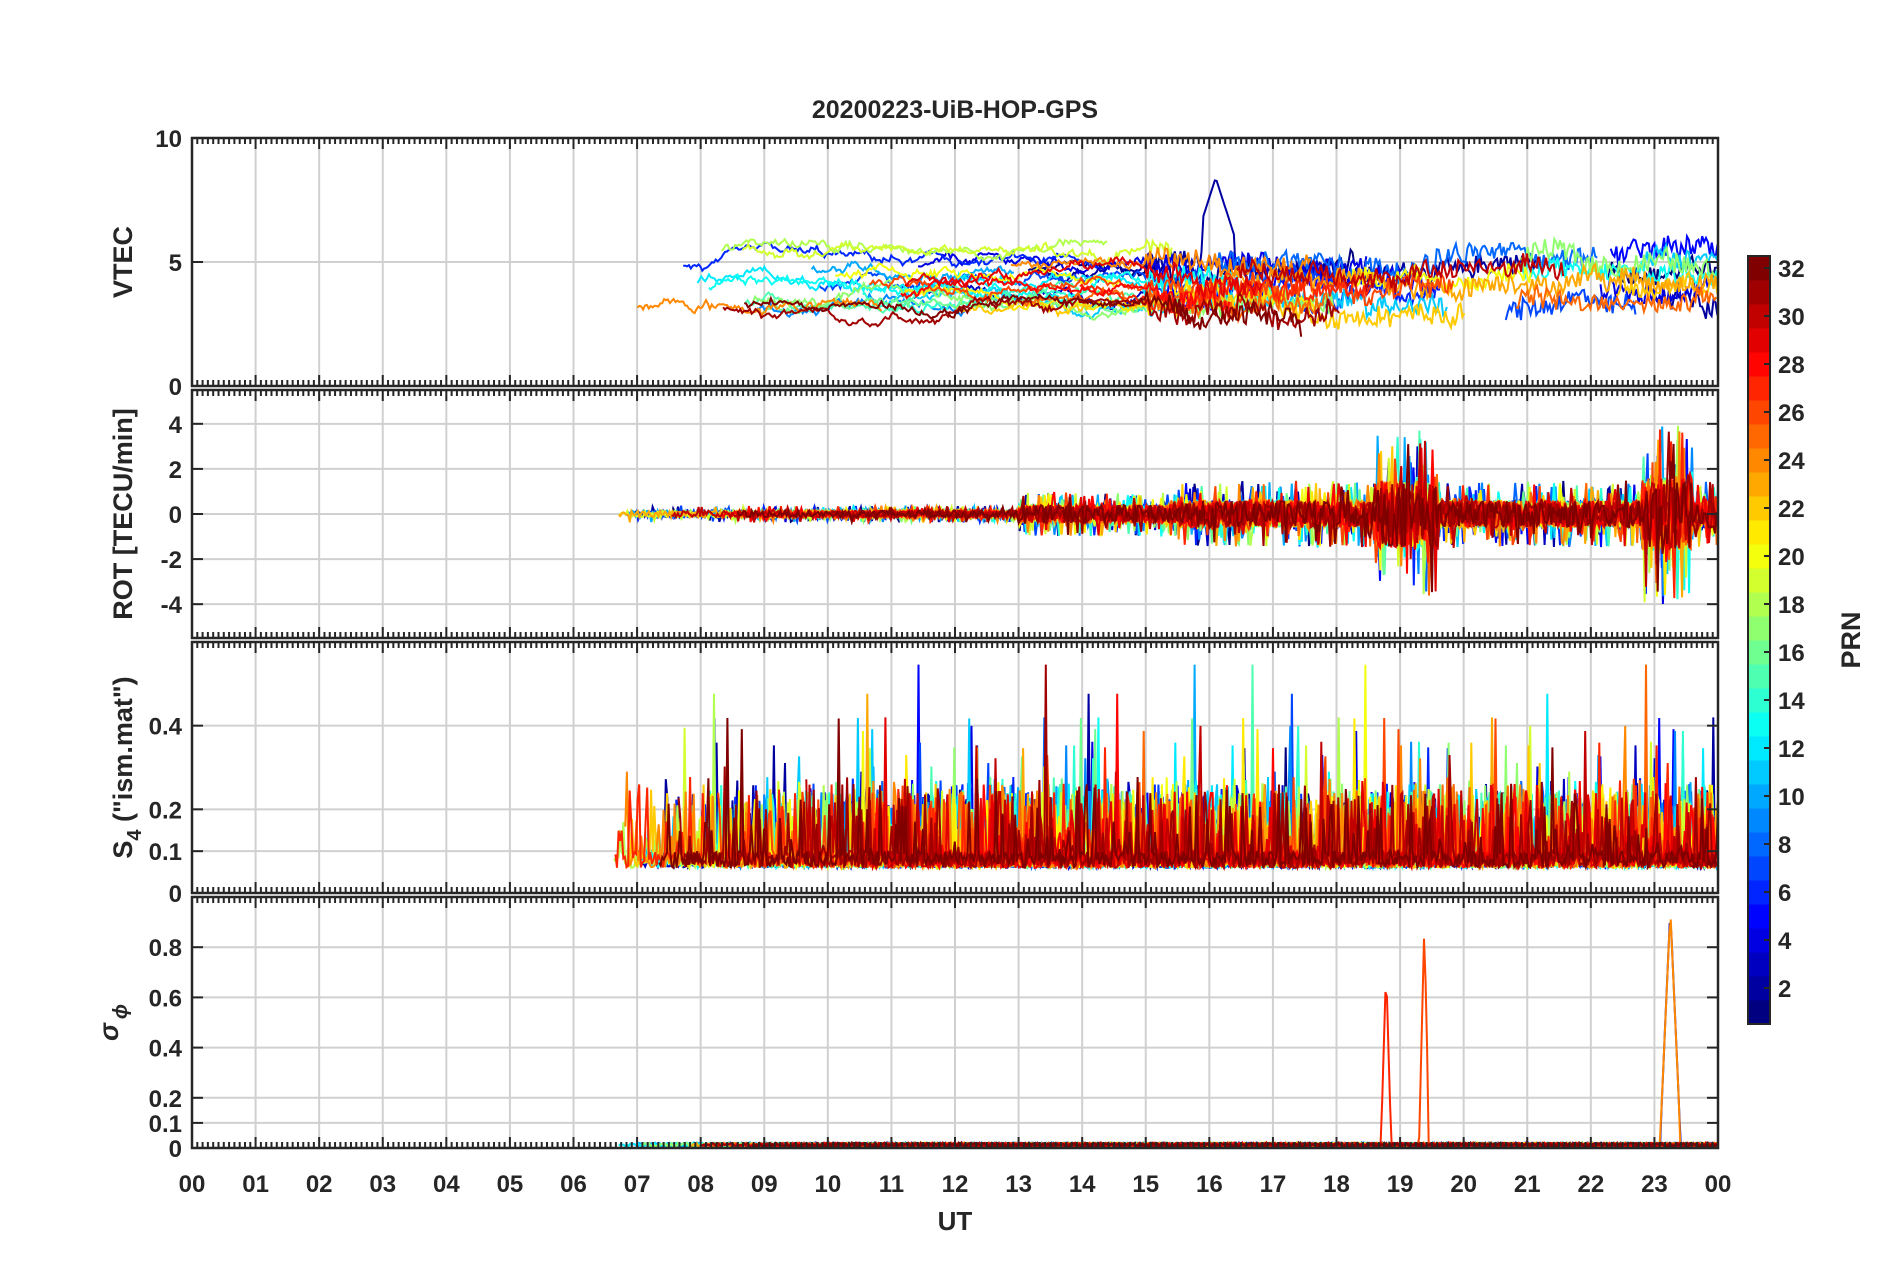 This screenshot has height=1272, width=1902. Describe the element at coordinates (1791, 749) in the screenshot. I see `colorbar-tick-label: 12` at that location.